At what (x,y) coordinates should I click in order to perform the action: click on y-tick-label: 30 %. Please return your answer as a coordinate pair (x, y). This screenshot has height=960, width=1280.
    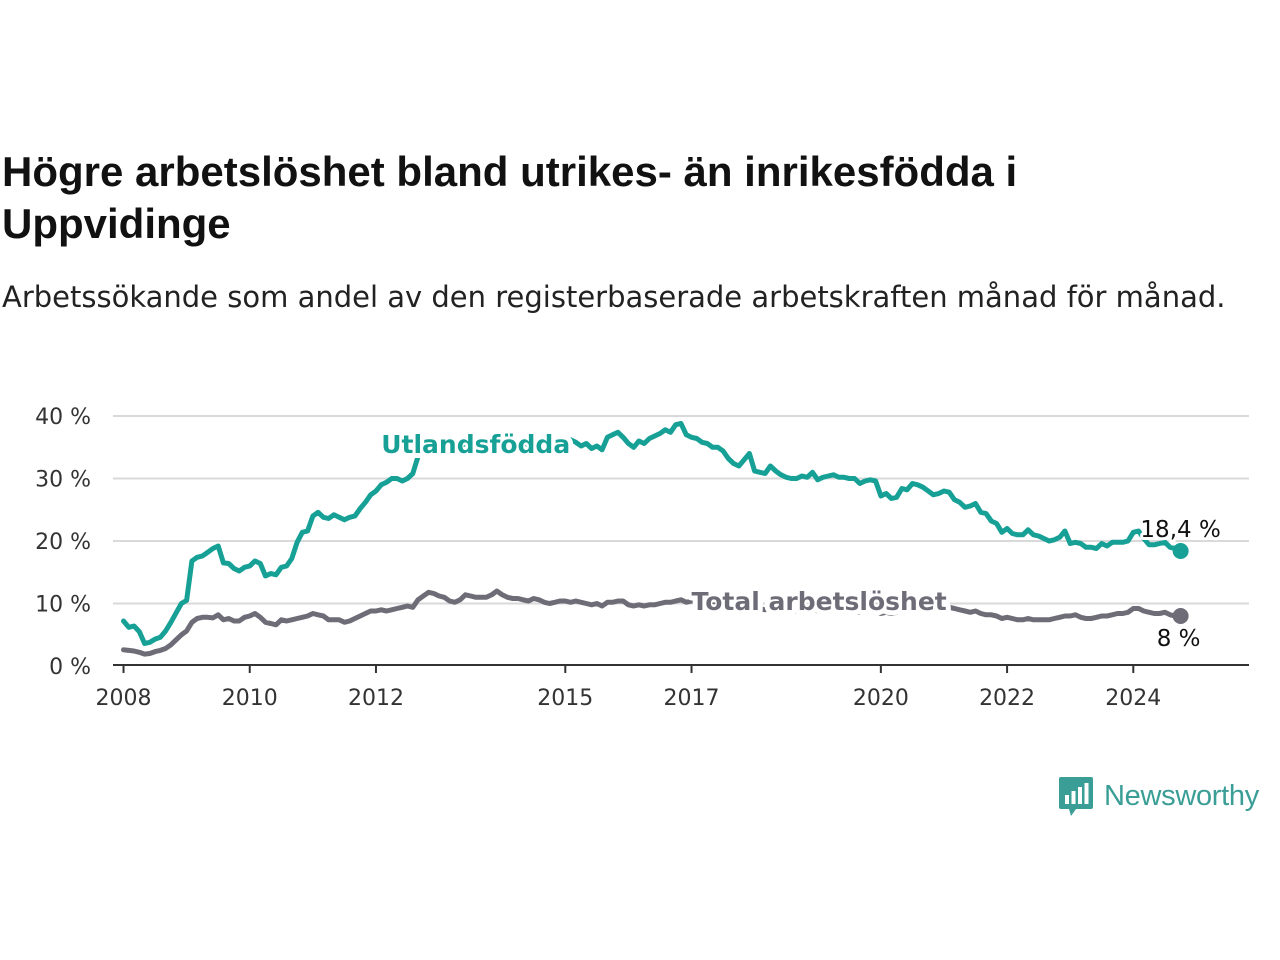
    Looking at the image, I should click on (63, 480).